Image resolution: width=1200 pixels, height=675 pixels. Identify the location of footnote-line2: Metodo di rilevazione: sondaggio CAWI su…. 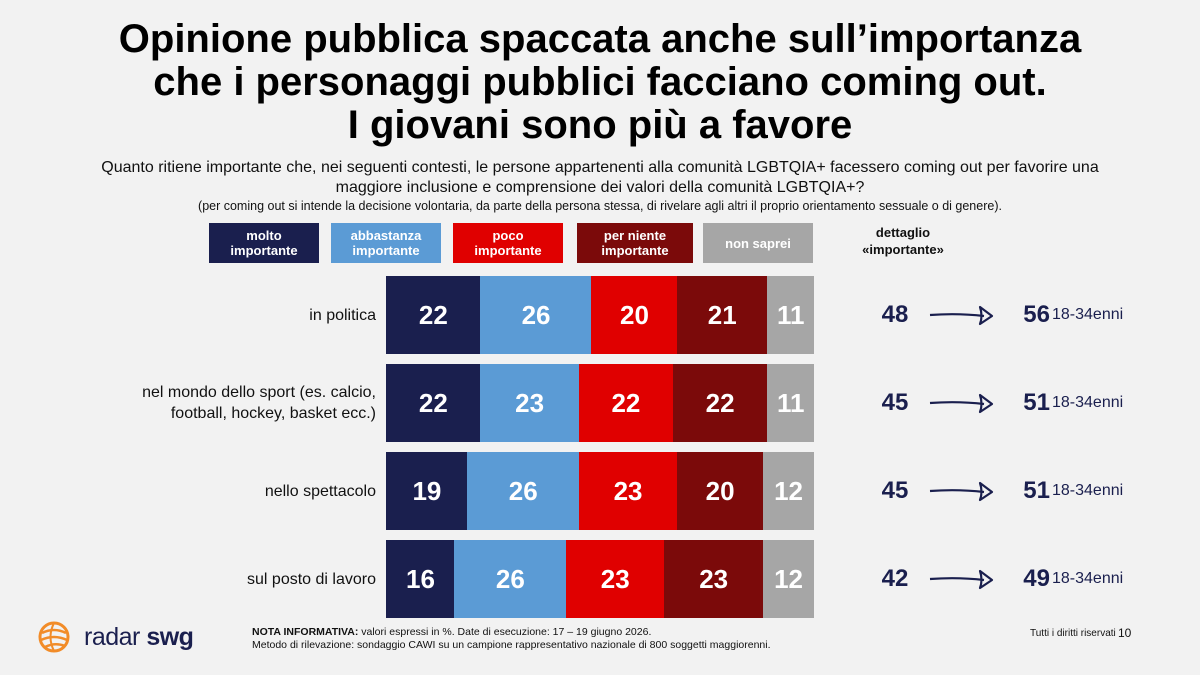
(511, 645).